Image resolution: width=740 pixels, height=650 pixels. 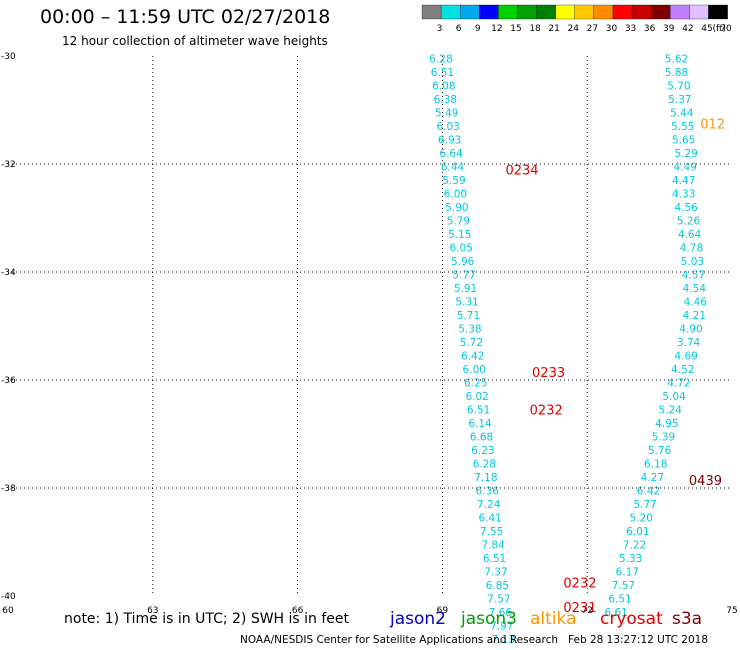 What do you see at coordinates (515, 29) in the screenshot?
I see `colorbar-label: 15` at bounding box center [515, 29].